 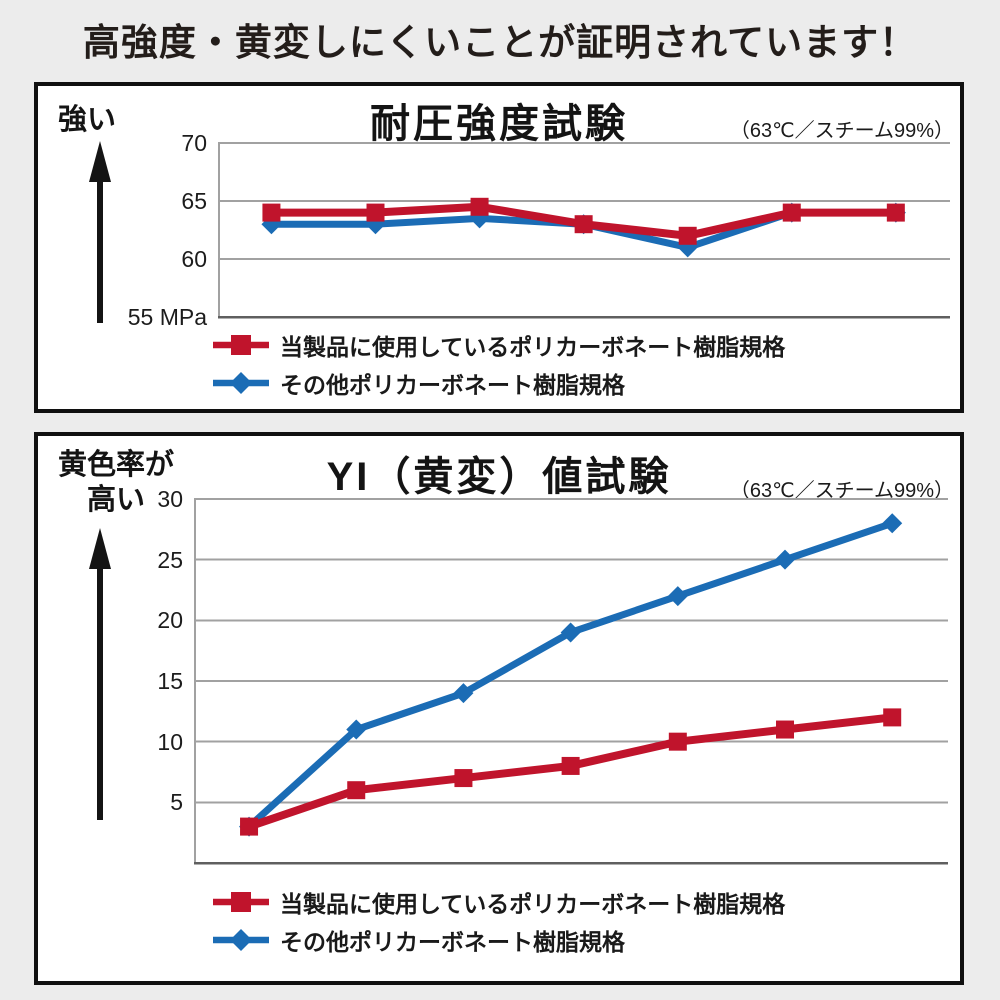 I want to click on chart-title: YI（黄変）値試験, so click(x=499, y=477).